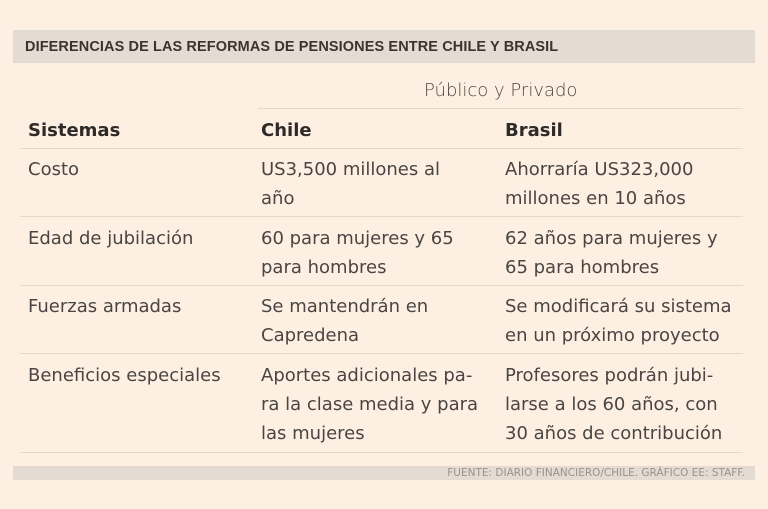 Image resolution: width=768 pixels, height=509 pixels. I want to click on brasil-cell-line: larse a los 60 años, con, so click(611, 404).